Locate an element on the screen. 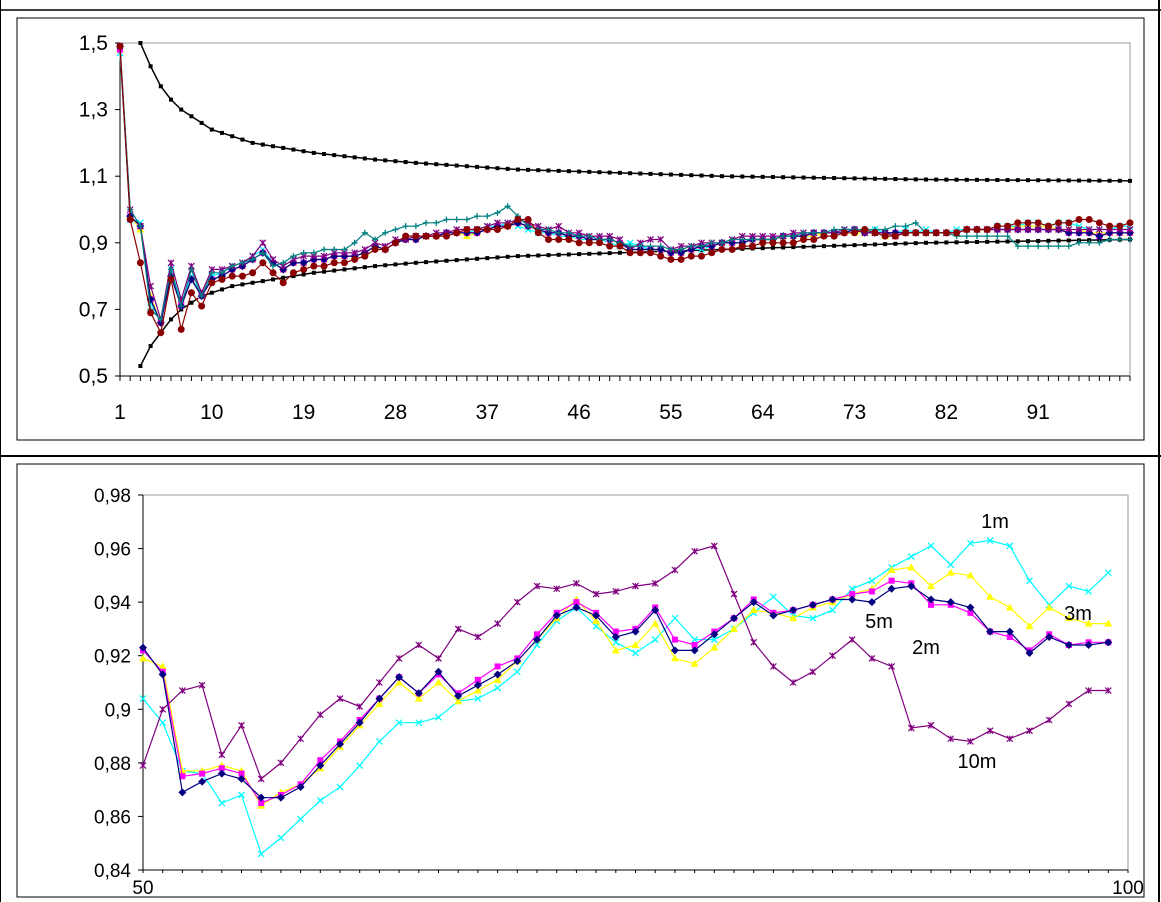 This screenshot has height=902, width=1161. y-tick-label: 0,7 is located at coordinates (93, 309).